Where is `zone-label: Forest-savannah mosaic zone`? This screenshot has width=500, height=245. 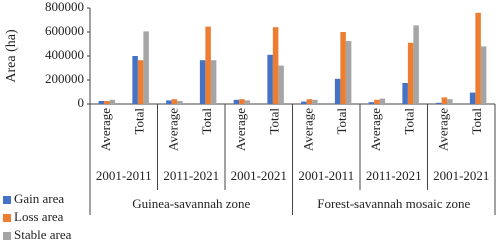
zone-label: Forest-savannah mosaic zone is located at coordinates (393, 203).